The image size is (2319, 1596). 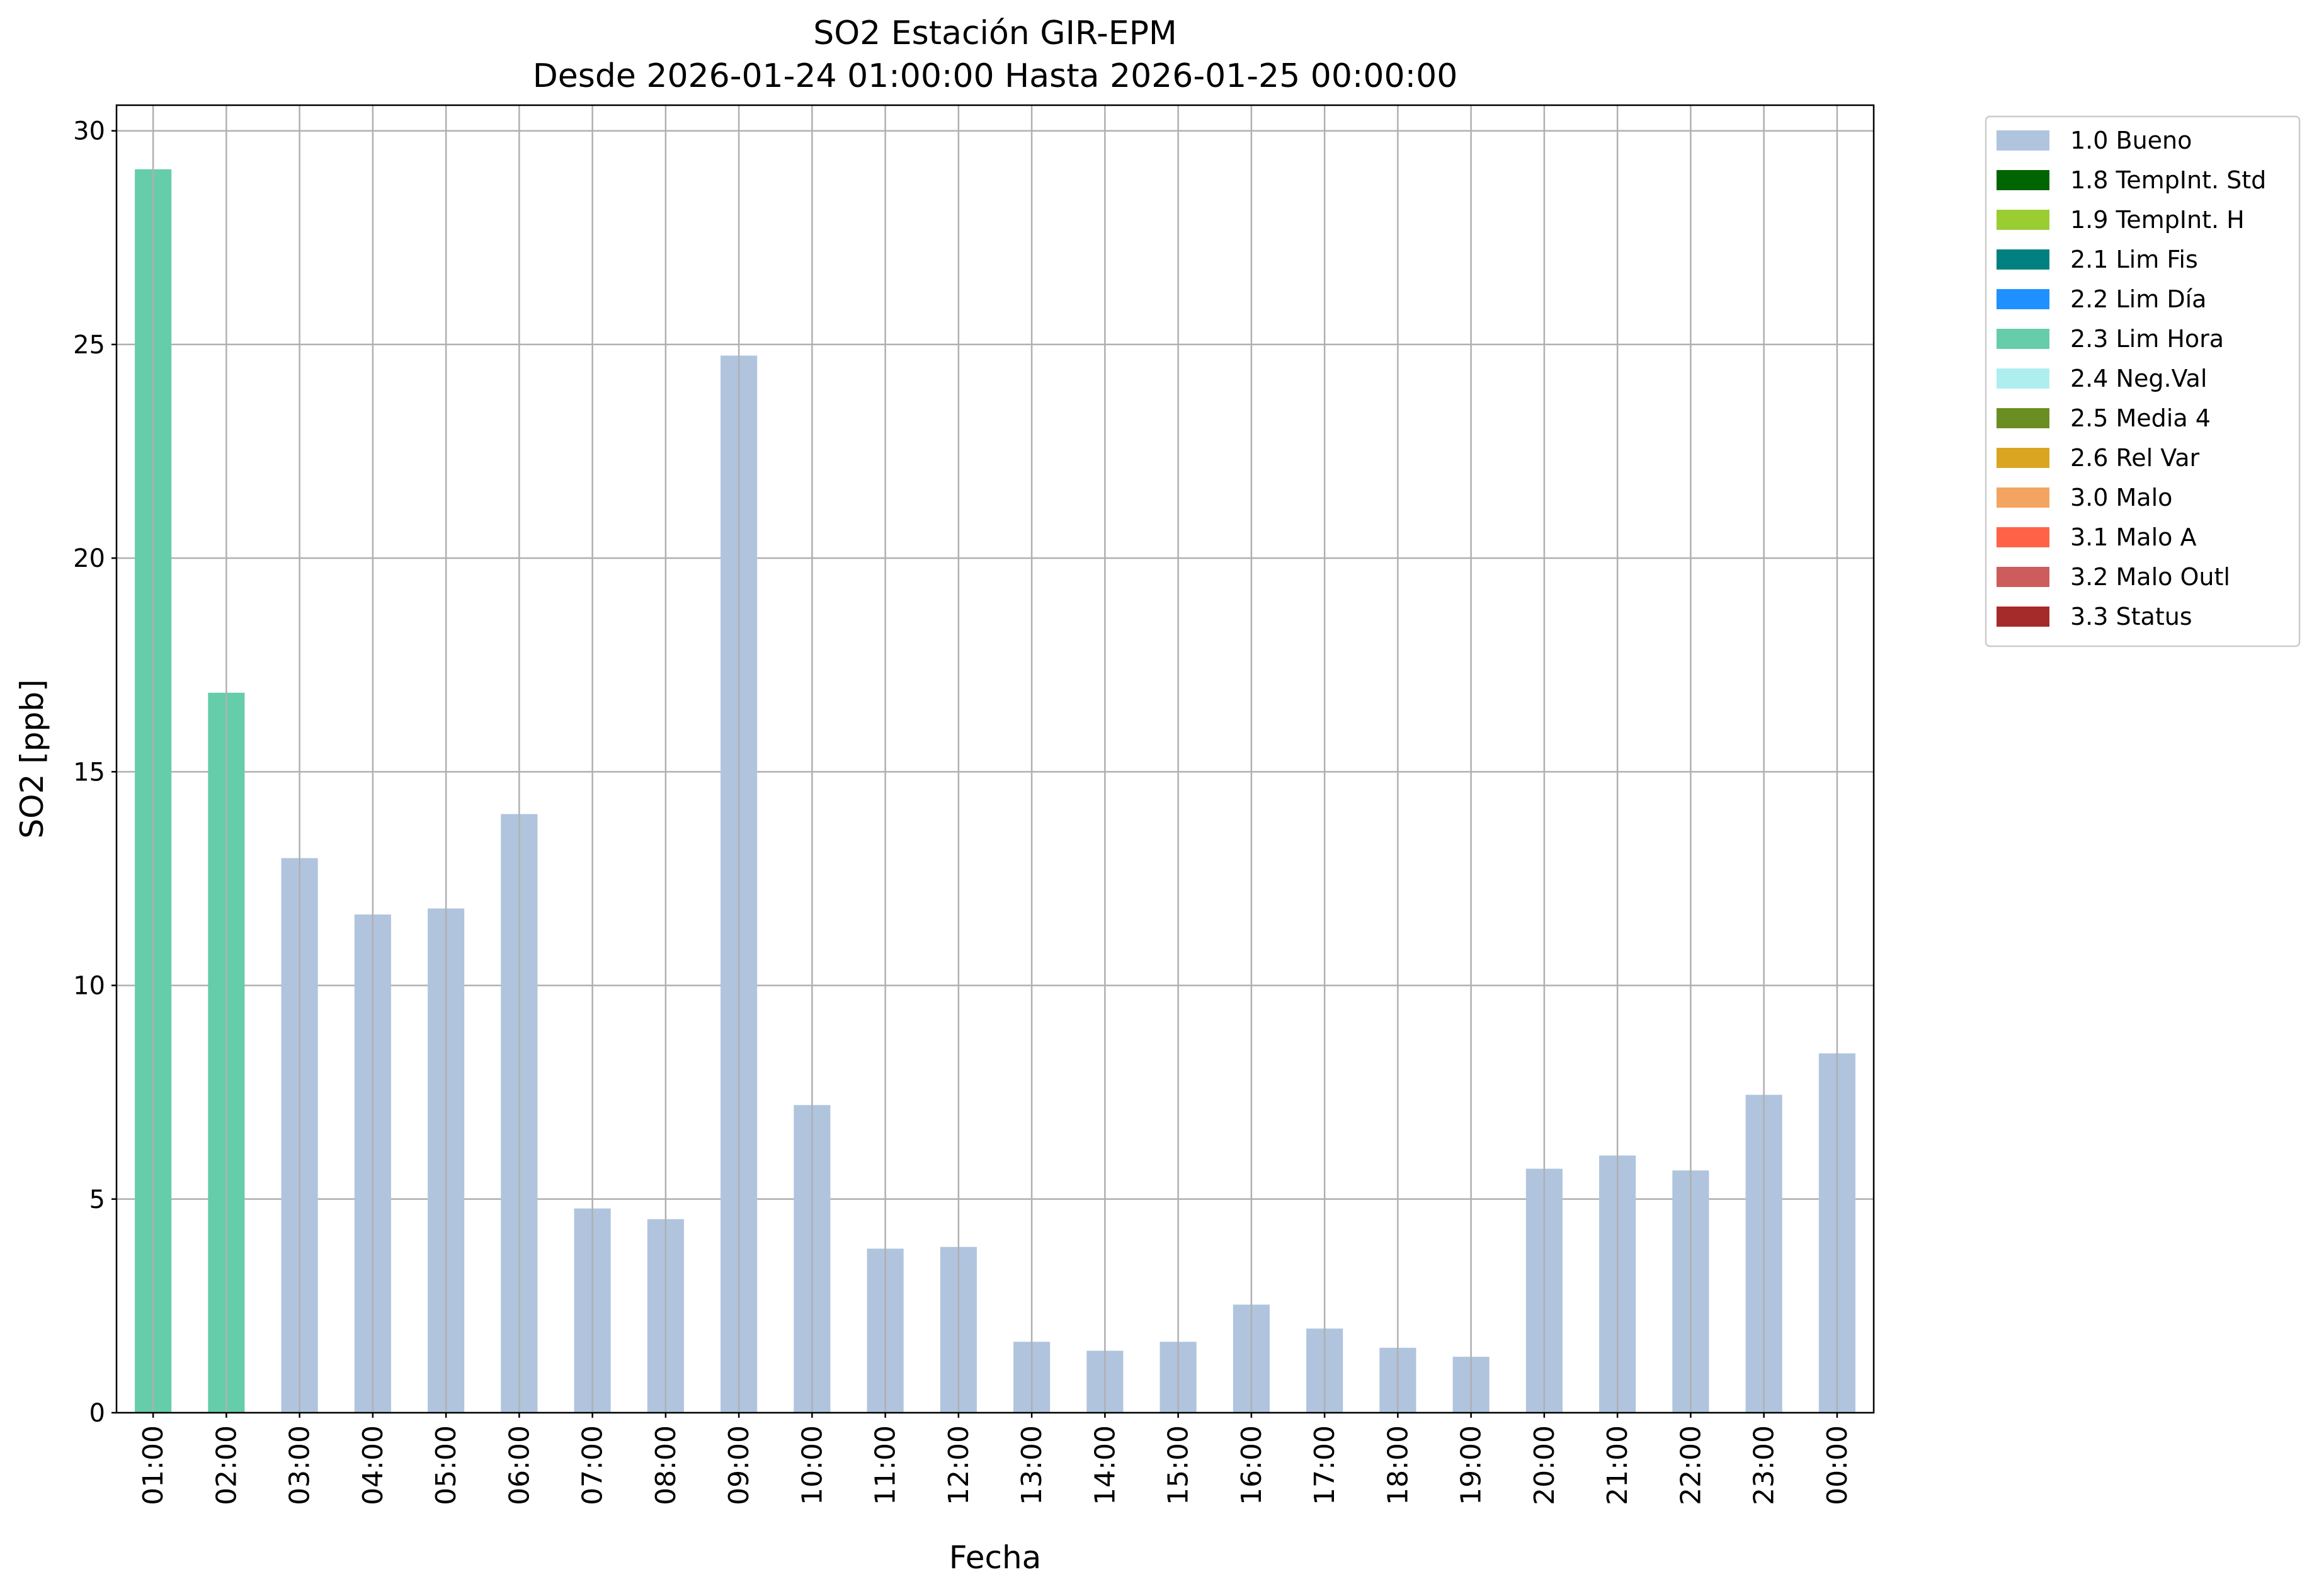 I want to click on x-tick-label: 18:00, so click(x=1398, y=1465).